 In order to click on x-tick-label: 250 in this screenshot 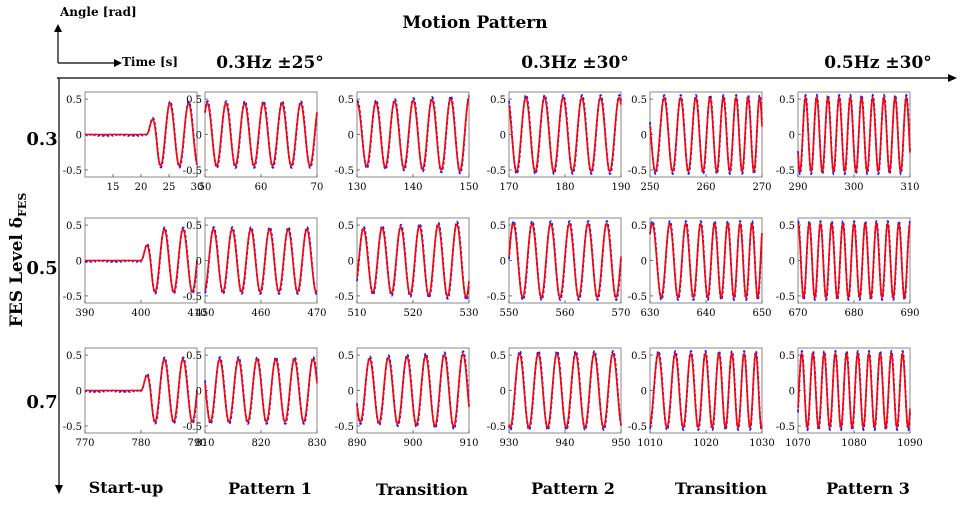, I will do `click(649, 187)`.